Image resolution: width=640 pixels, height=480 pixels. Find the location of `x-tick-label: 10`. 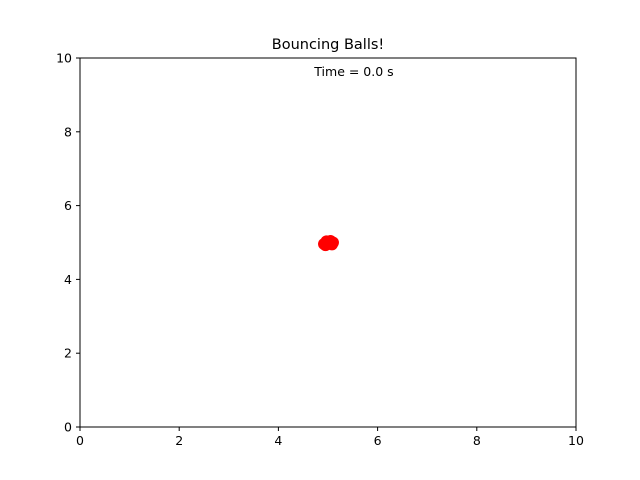

x-tick-label: 10 is located at coordinates (576, 440).